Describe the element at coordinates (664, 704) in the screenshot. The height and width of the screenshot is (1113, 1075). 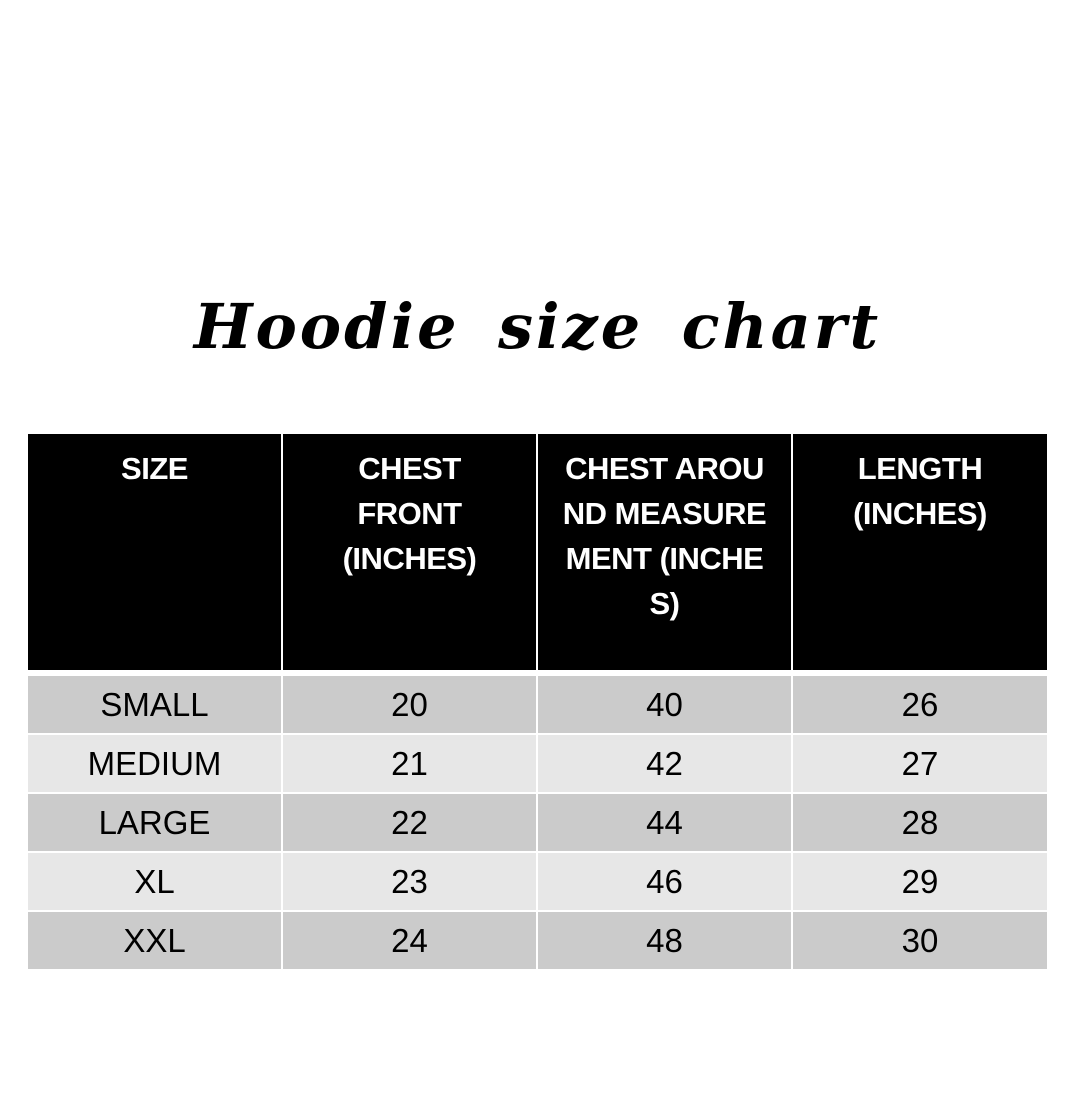
I see `value-cell: 40` at that location.